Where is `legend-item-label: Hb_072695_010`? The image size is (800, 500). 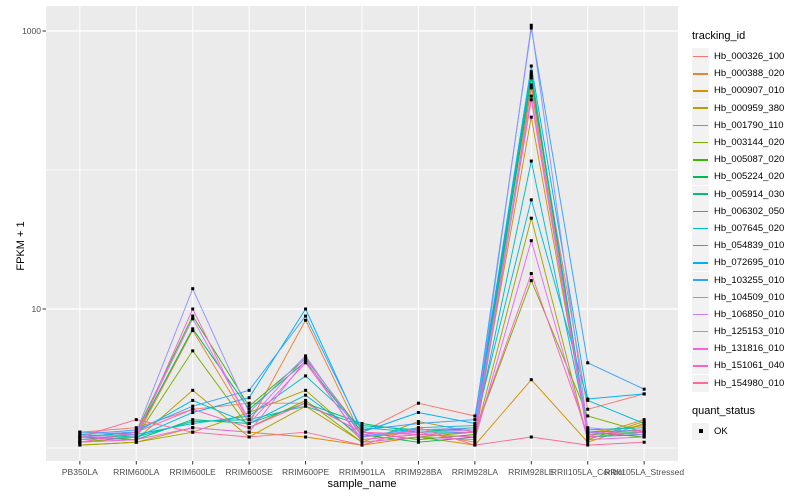
legend-item-label: Hb_072695_010 is located at coordinates (749, 263).